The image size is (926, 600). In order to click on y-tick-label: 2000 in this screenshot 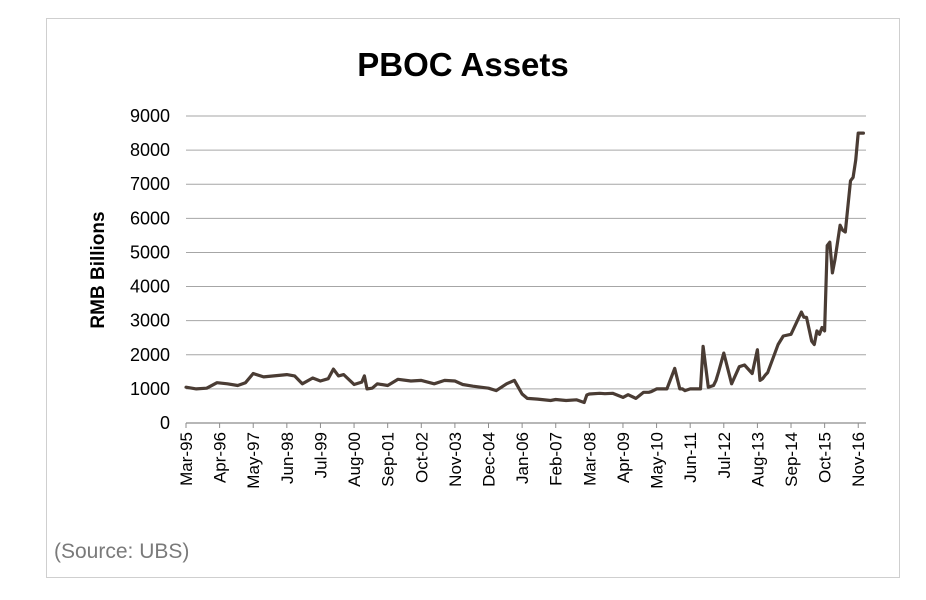, I will do `click(150, 355)`.